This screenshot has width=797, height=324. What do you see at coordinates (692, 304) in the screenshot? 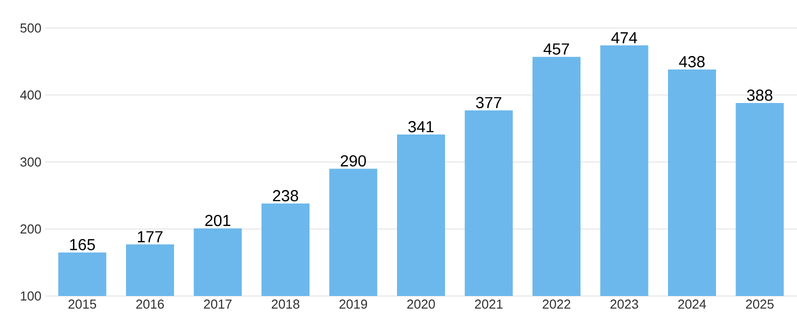
I see `x-tick-label: 2024` at bounding box center [692, 304].